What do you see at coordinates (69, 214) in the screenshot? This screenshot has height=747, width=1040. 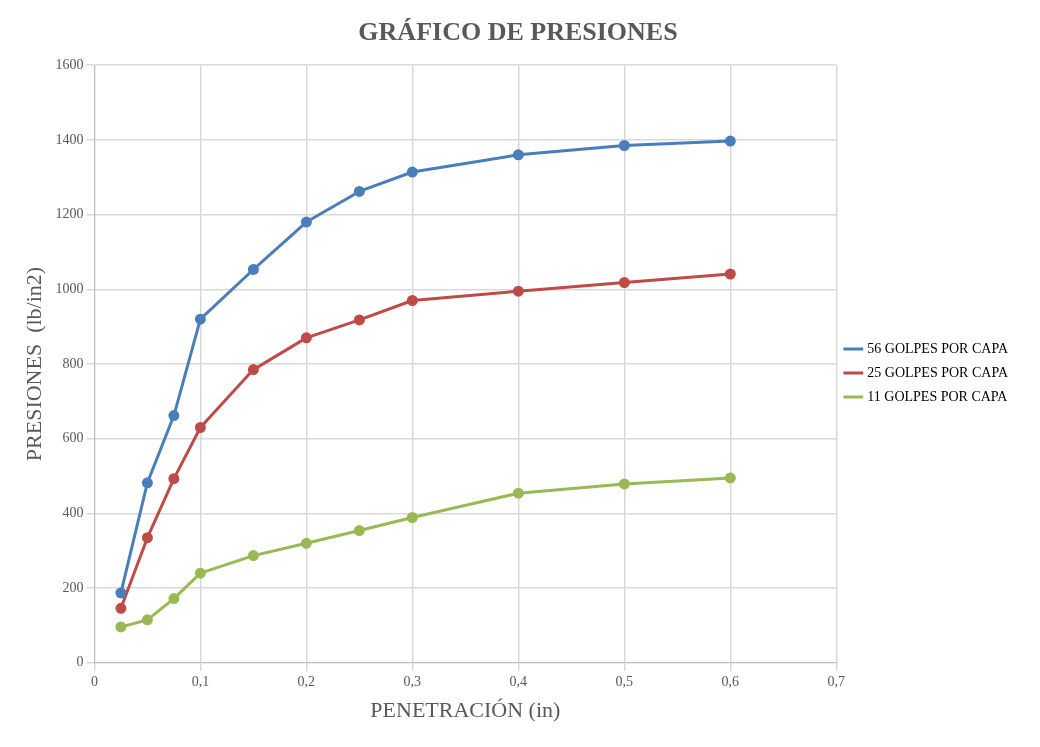 I see `y-tick-label: 1200` at bounding box center [69, 214].